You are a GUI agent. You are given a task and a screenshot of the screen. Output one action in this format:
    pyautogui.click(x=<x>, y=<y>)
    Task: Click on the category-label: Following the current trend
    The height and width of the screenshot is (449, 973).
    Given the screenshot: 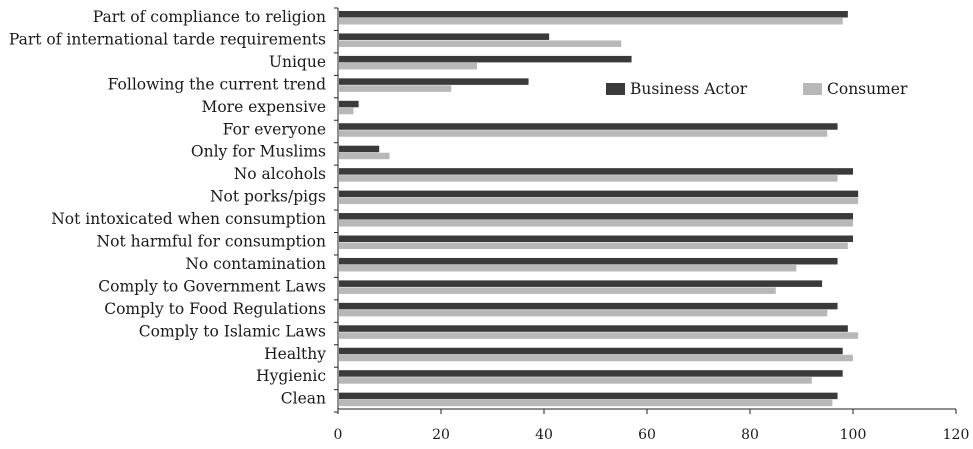 What is the action you would take?
    pyautogui.click(x=217, y=84)
    